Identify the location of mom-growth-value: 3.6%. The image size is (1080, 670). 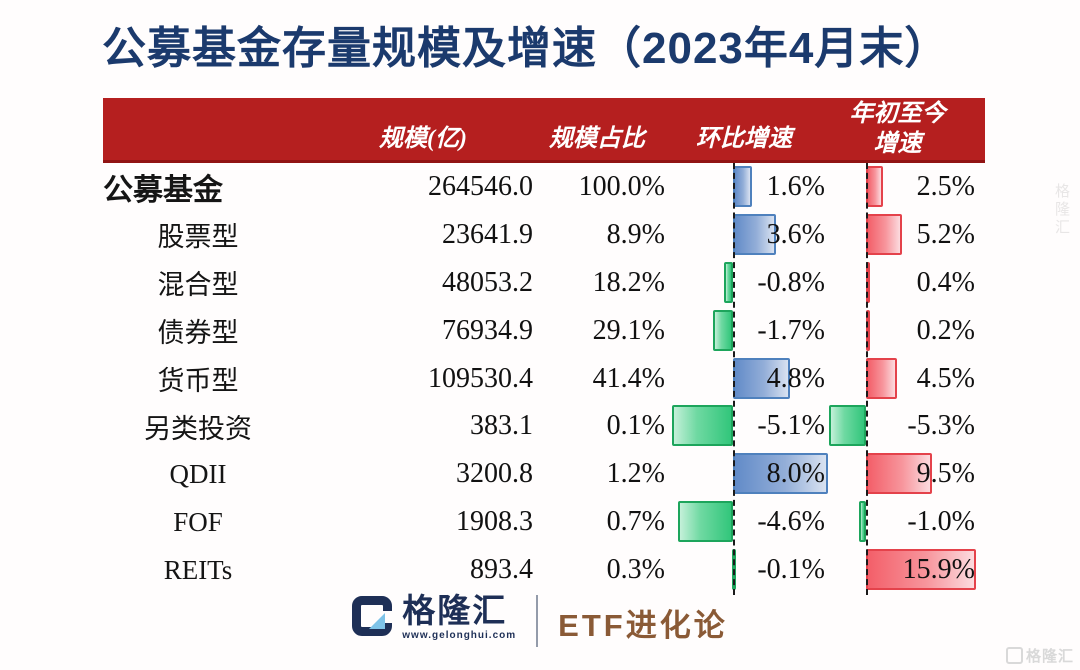
(795, 234).